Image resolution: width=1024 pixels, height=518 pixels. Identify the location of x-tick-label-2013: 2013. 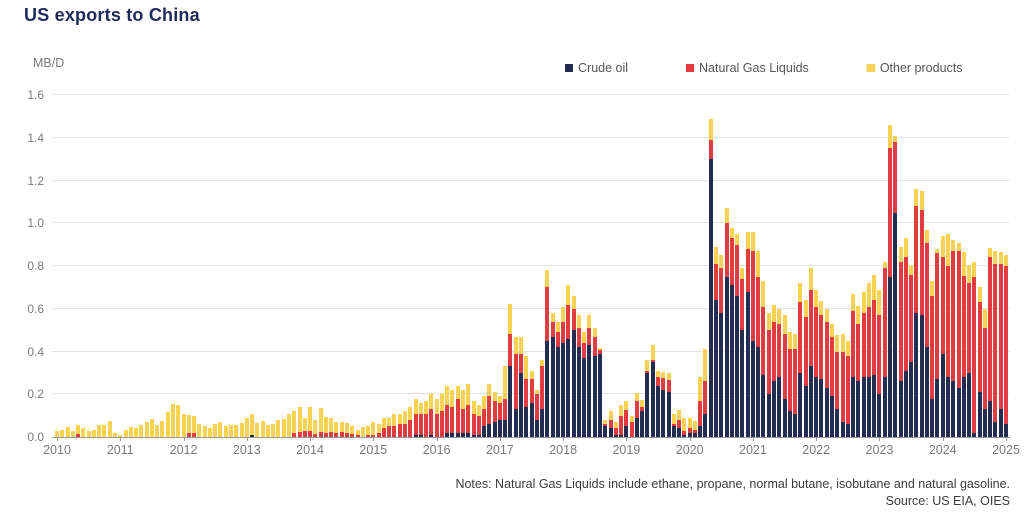
(246, 450).